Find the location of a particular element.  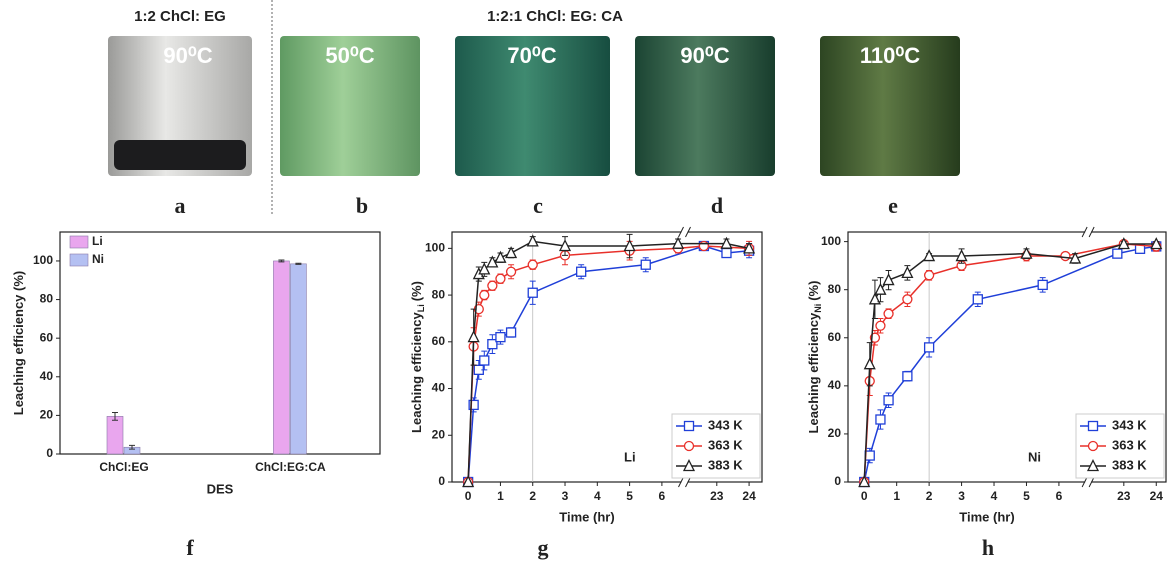

temperature: 70⁰C is located at coordinates (531, 55).